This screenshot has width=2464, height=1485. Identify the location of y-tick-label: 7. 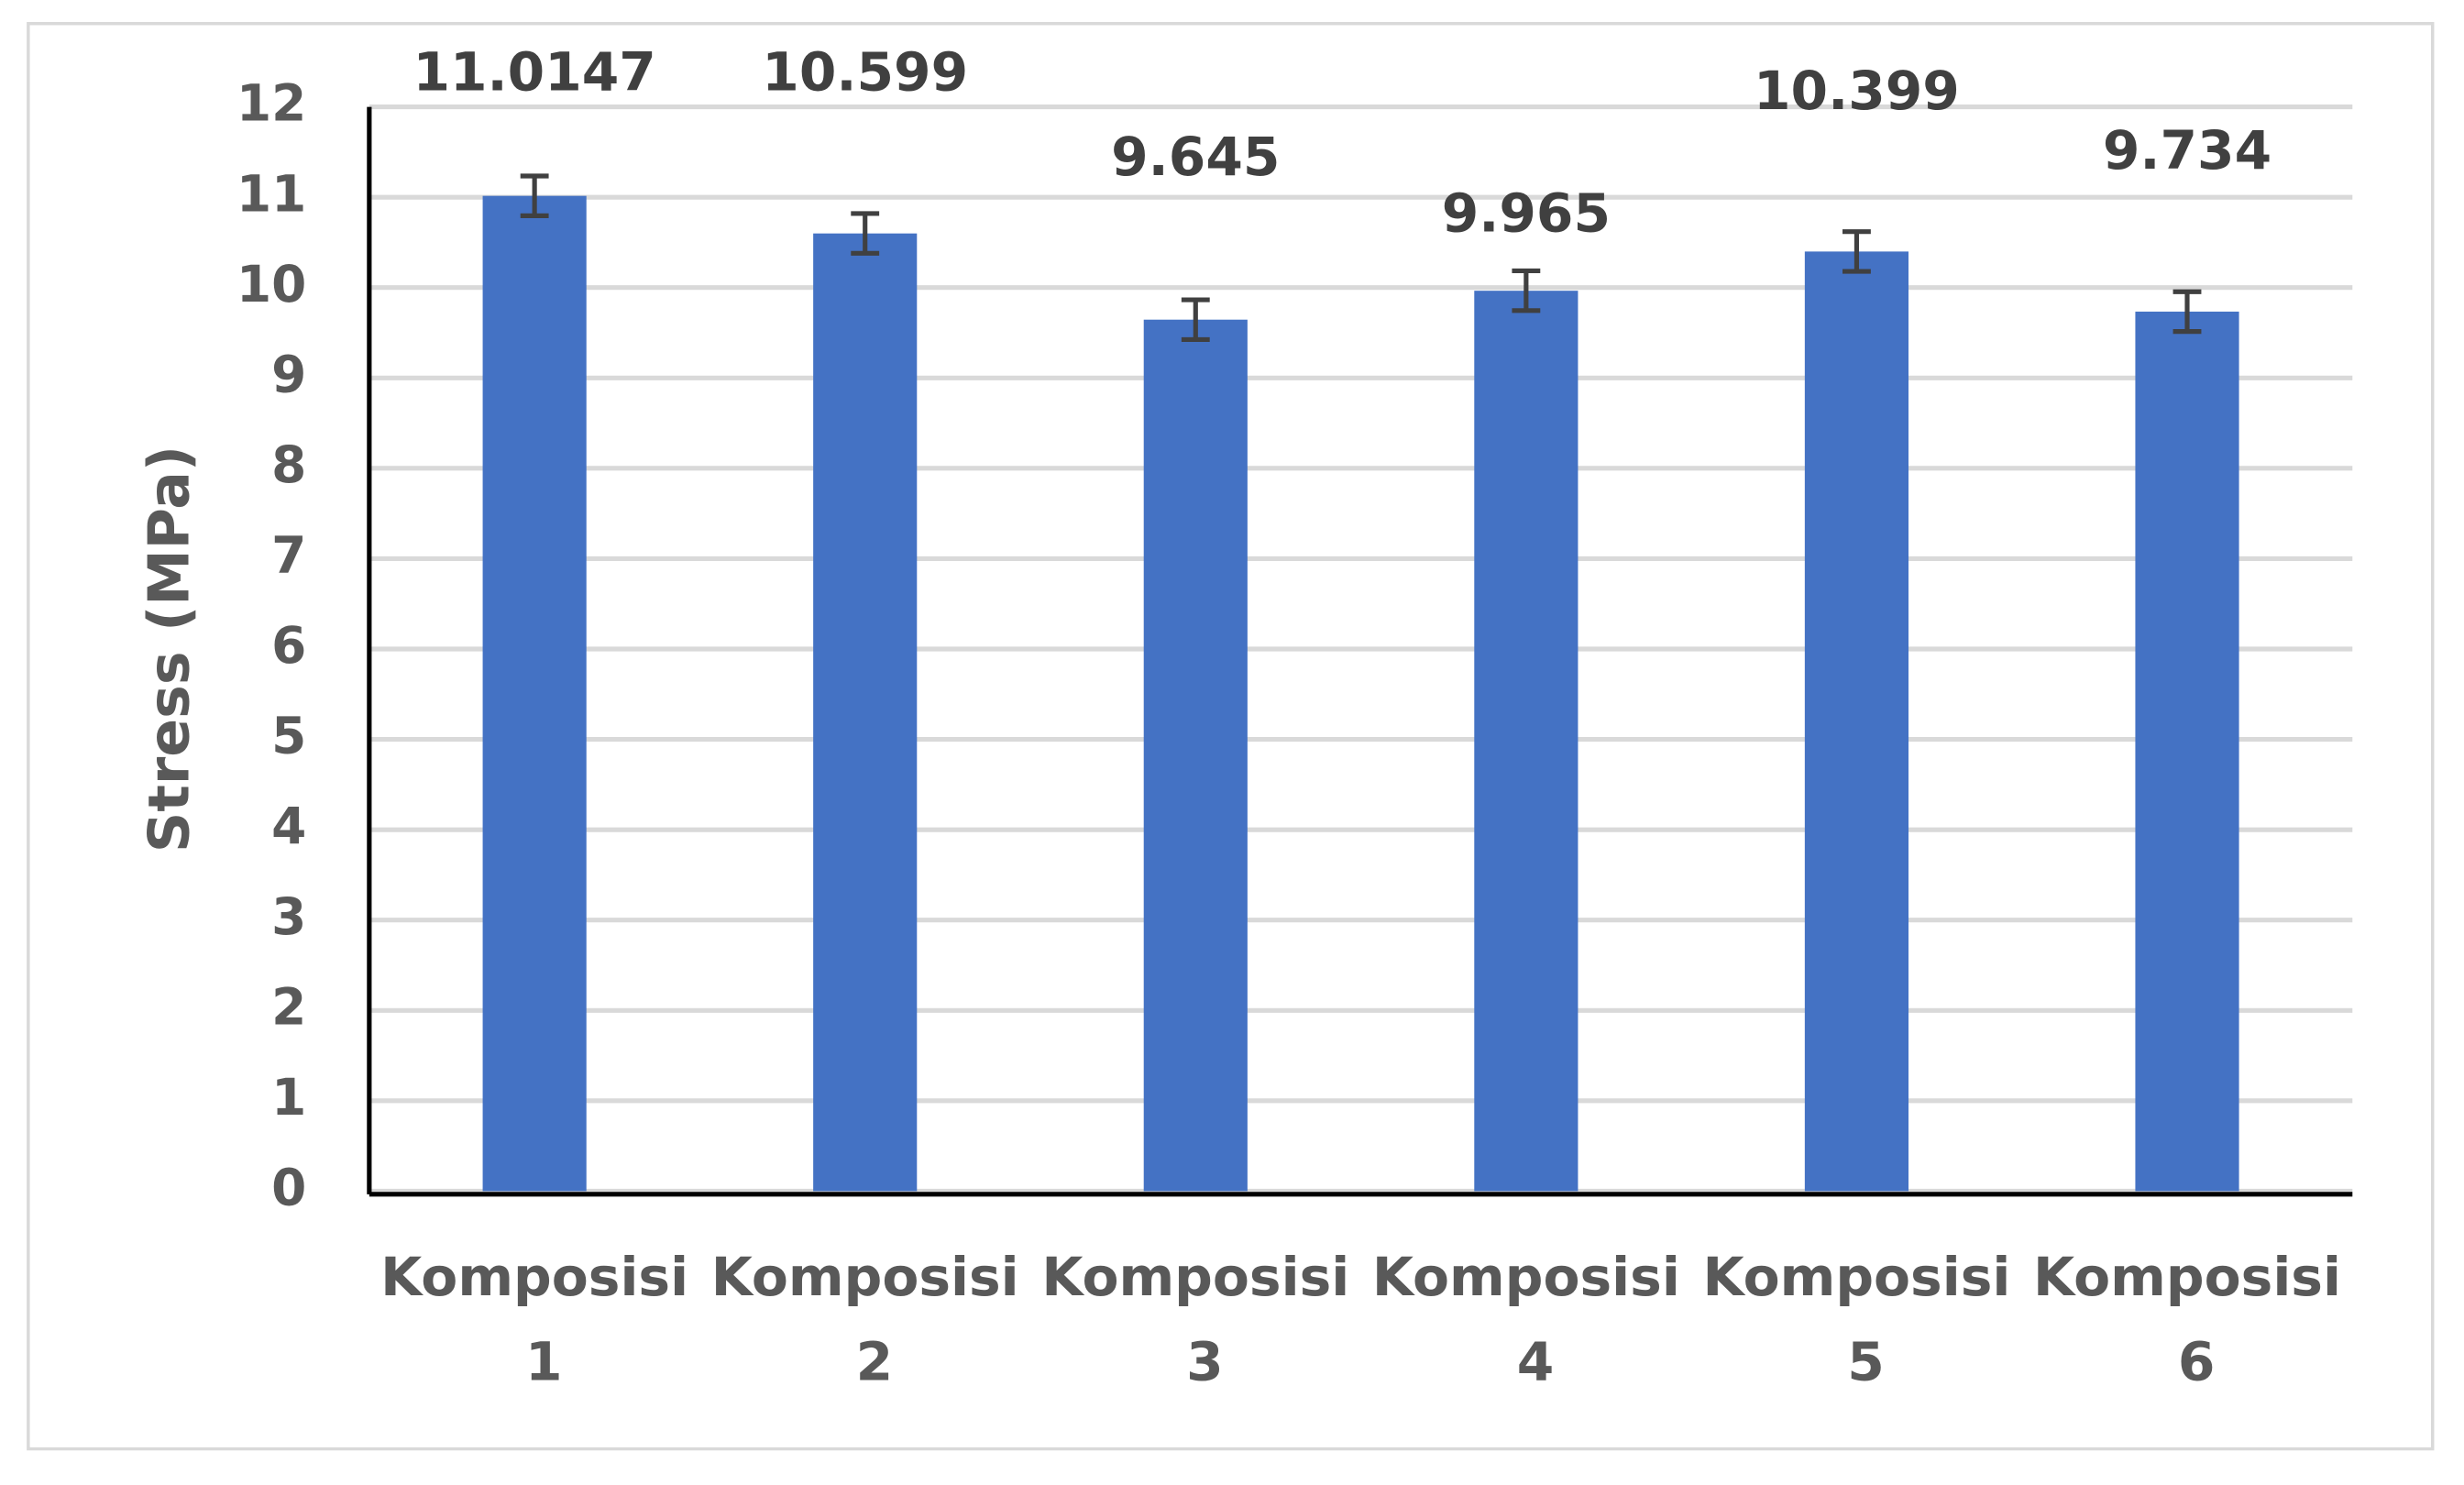
(288, 555).